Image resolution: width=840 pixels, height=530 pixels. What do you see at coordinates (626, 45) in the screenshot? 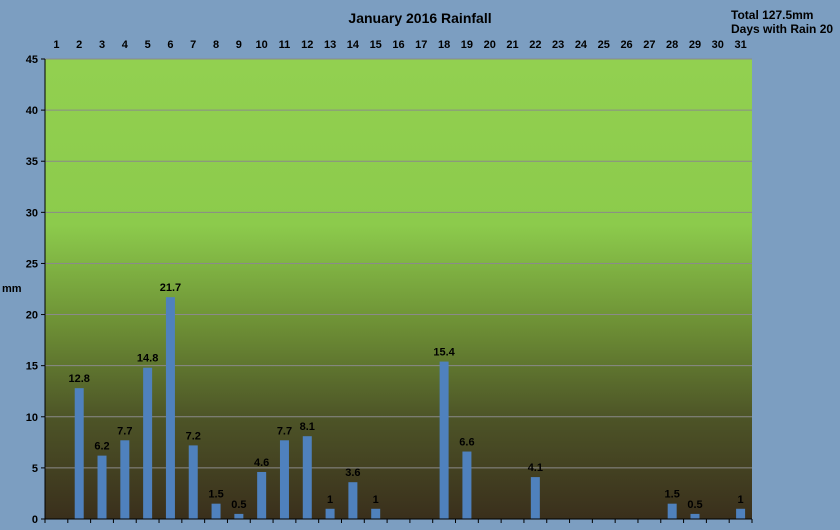
I see `x-tick-label: 26` at bounding box center [626, 45].